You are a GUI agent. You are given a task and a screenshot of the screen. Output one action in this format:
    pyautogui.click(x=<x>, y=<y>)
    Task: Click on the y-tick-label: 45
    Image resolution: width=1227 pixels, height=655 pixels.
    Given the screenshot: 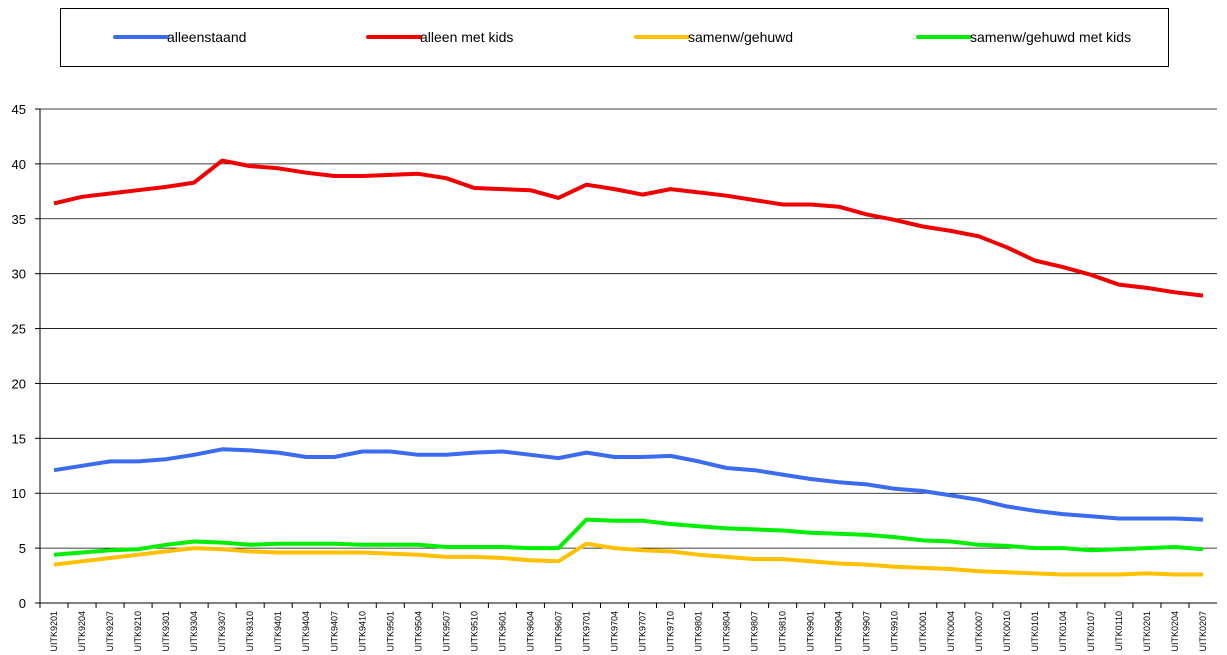 What is the action you would take?
    pyautogui.click(x=19, y=109)
    